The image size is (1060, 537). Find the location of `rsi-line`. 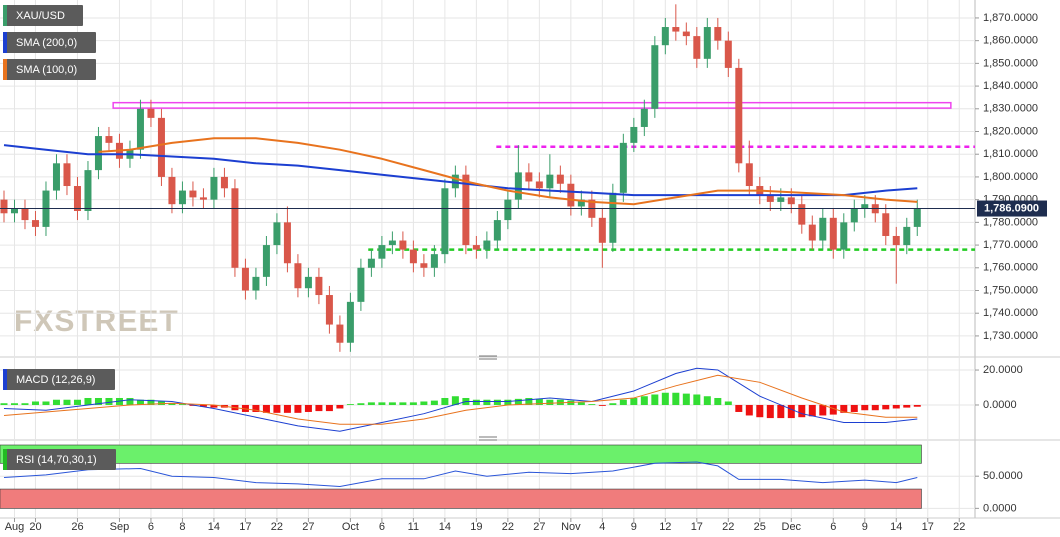

rsi-line is located at coordinates (460, 474).